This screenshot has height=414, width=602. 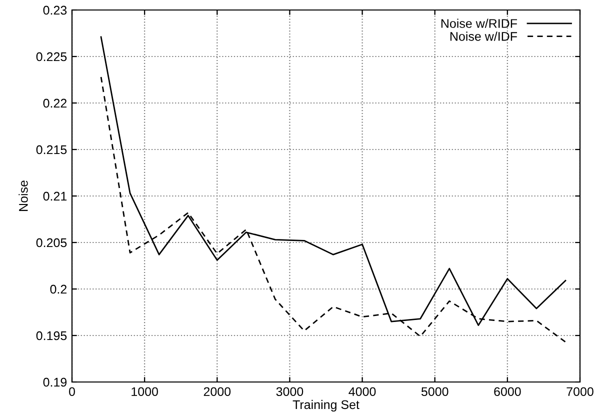 What do you see at coordinates (51, 335) in the screenshot?
I see `y-tick-label: 0.195` at bounding box center [51, 335].